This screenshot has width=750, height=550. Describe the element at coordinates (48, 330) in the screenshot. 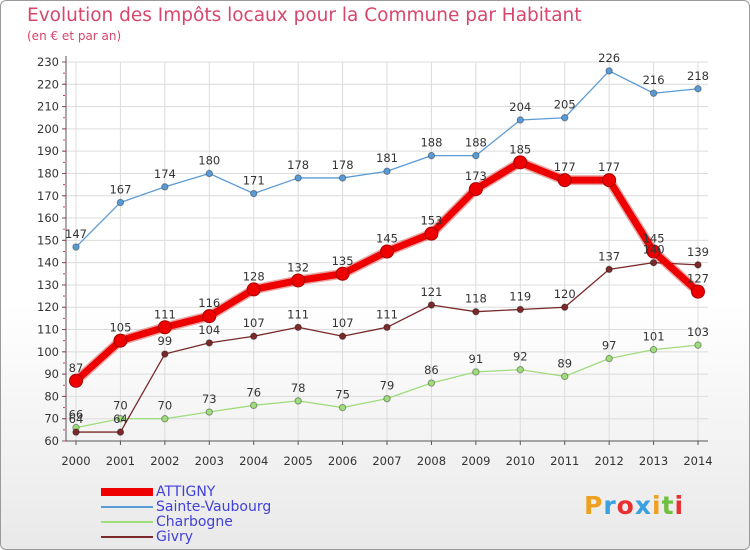

I see `y-tick-label: 110` at that location.